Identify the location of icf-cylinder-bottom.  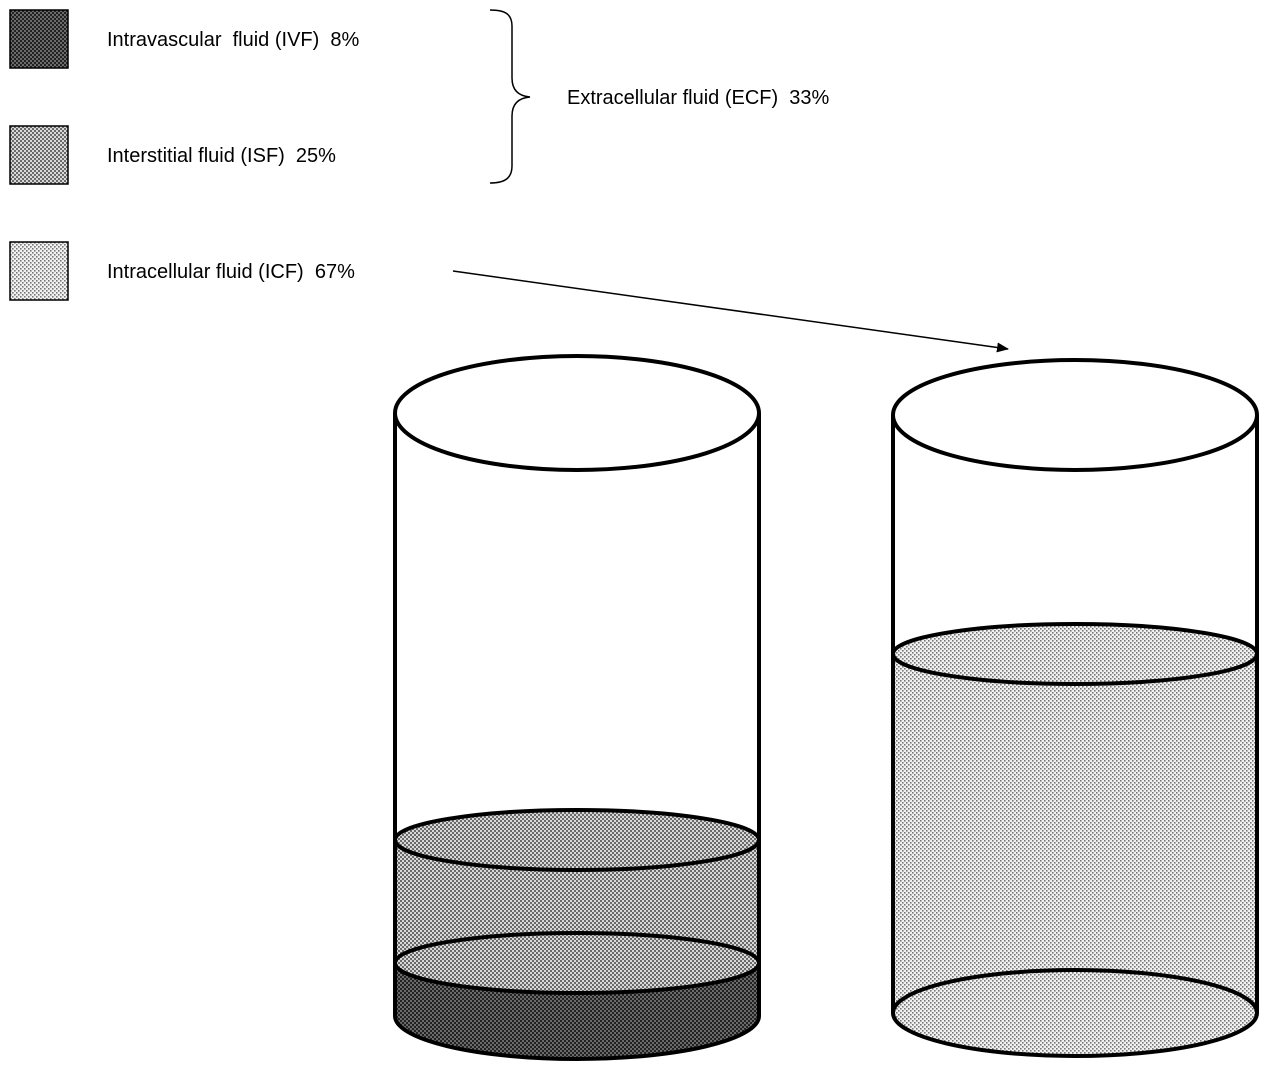
(1075, 1013).